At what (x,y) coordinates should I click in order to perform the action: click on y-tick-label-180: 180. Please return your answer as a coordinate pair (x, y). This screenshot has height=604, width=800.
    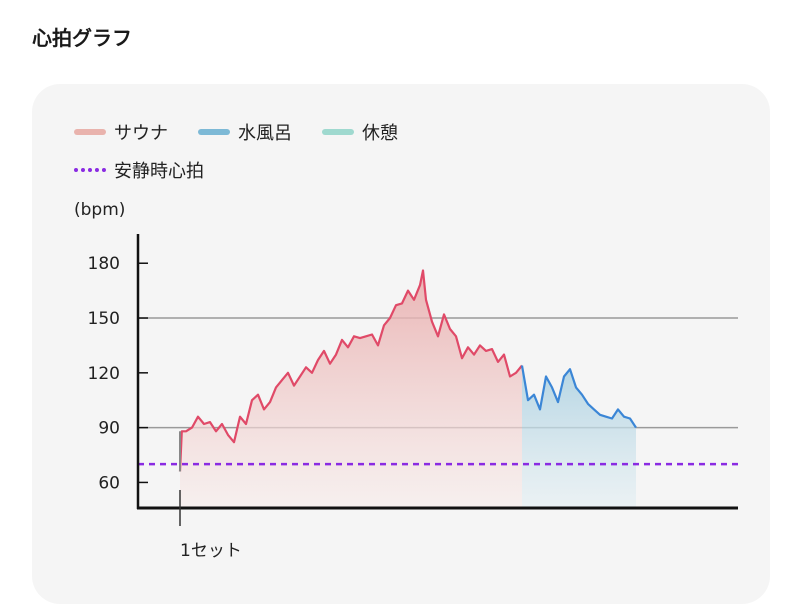
    Looking at the image, I should click on (104, 264).